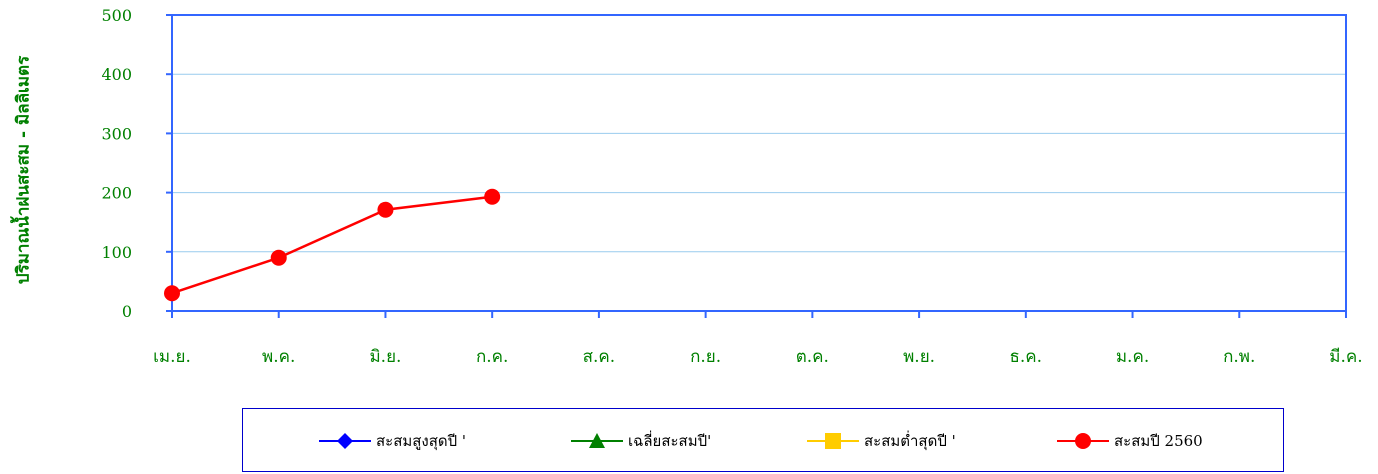  Describe the element at coordinates (1132, 357) in the screenshot. I see `x-tick-label: ม.ค.` at that location.